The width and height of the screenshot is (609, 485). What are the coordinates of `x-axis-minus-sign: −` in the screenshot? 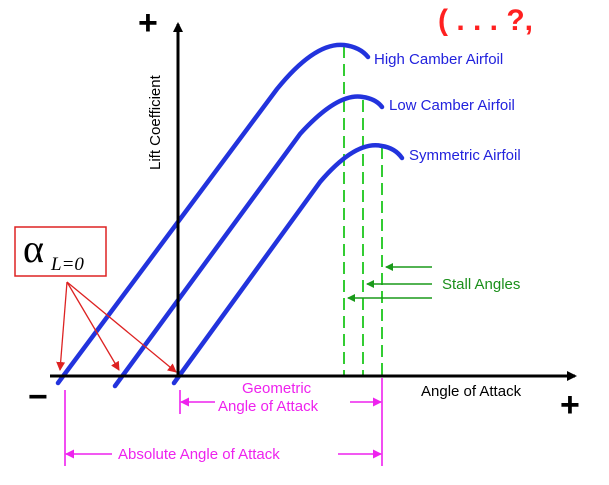 It's located at (38, 397).